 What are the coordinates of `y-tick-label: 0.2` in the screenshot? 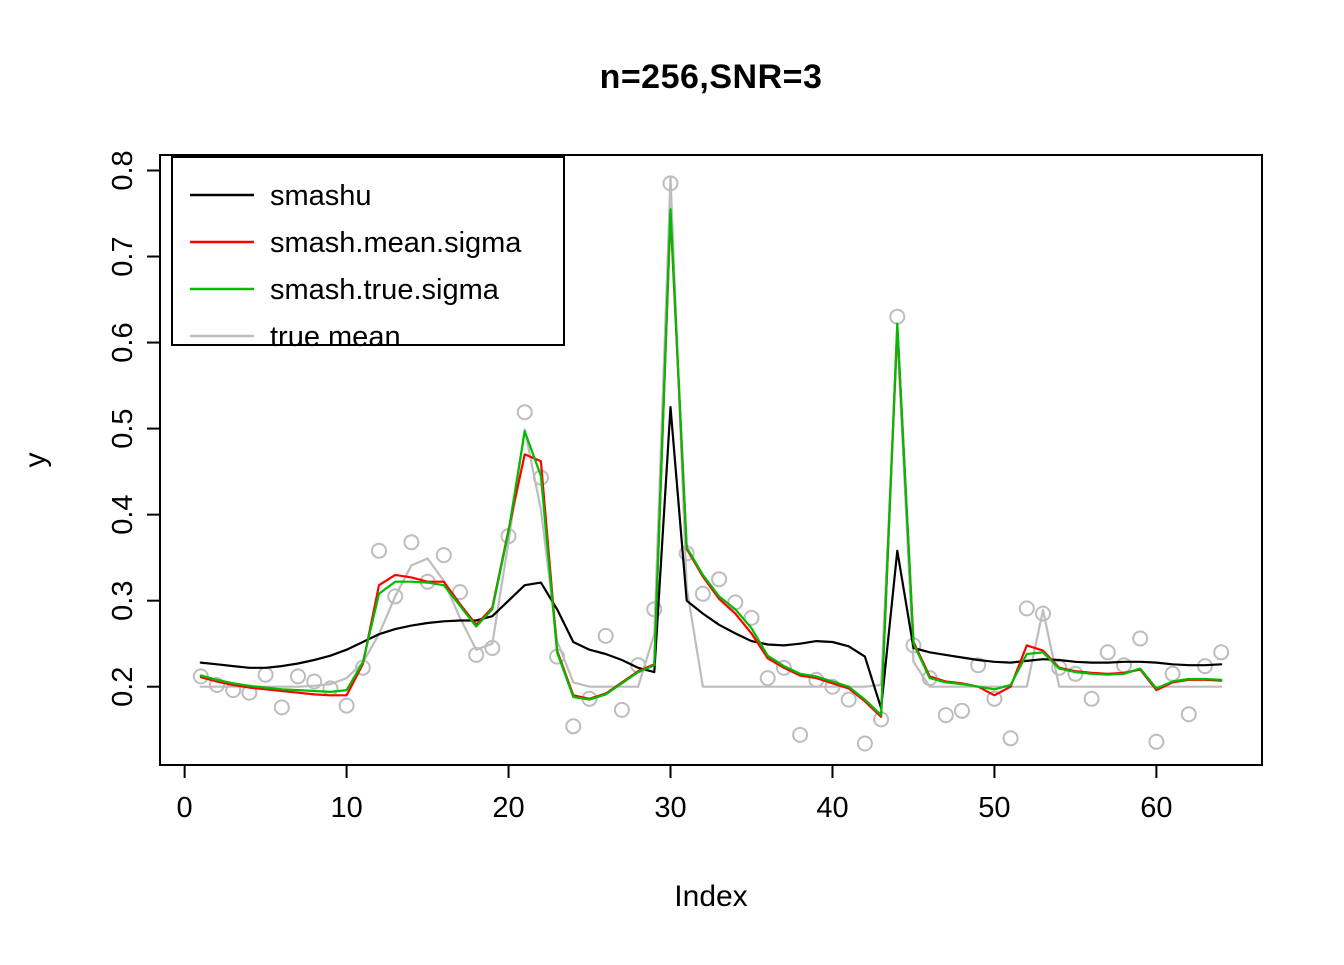 It's located at (123, 687).